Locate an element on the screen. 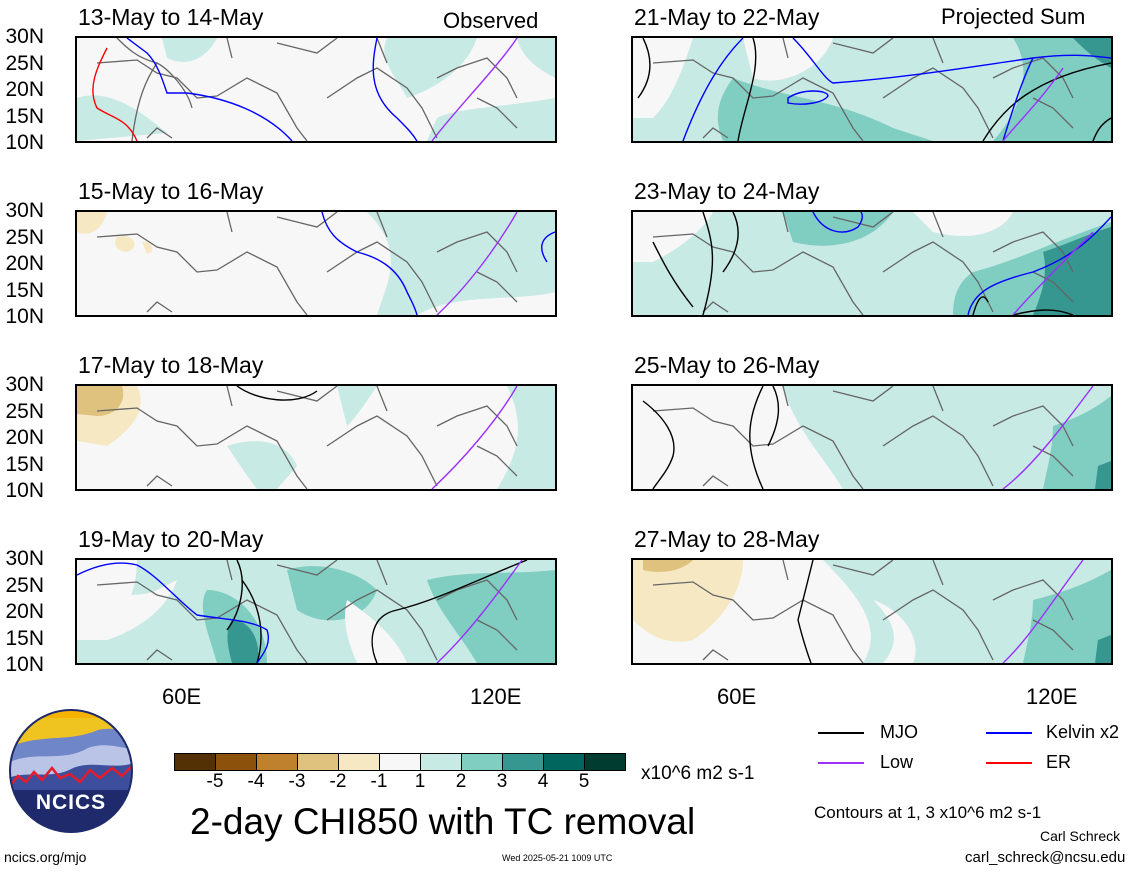 The height and width of the screenshot is (872, 1135). map-panel-25-may is located at coordinates (872, 437).